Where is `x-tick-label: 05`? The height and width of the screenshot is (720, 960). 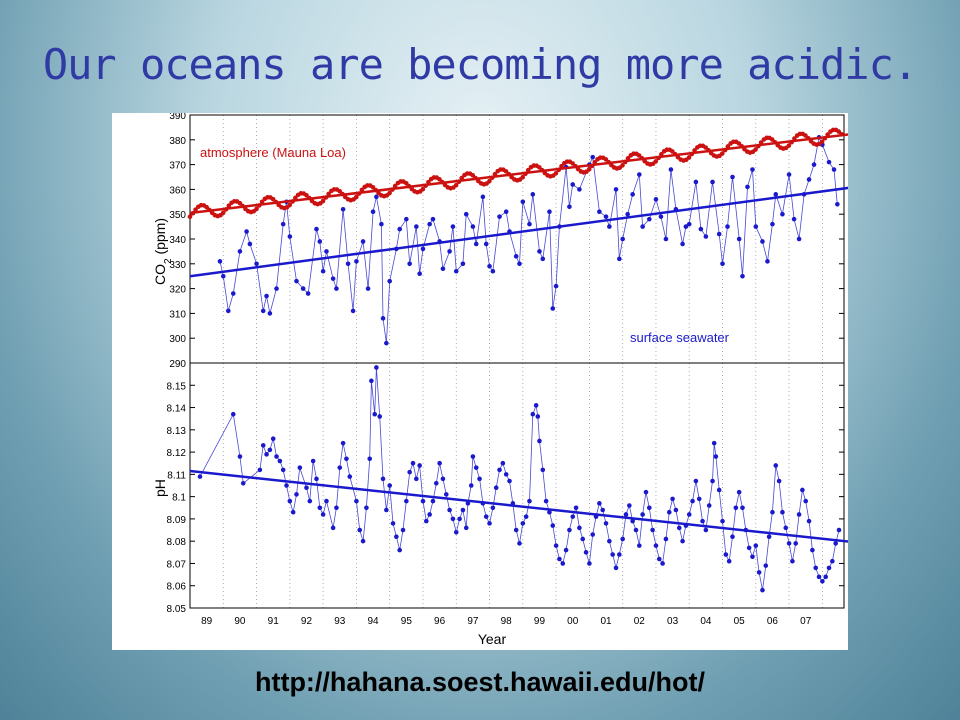
x-tick-label: 05 is located at coordinates (740, 621).